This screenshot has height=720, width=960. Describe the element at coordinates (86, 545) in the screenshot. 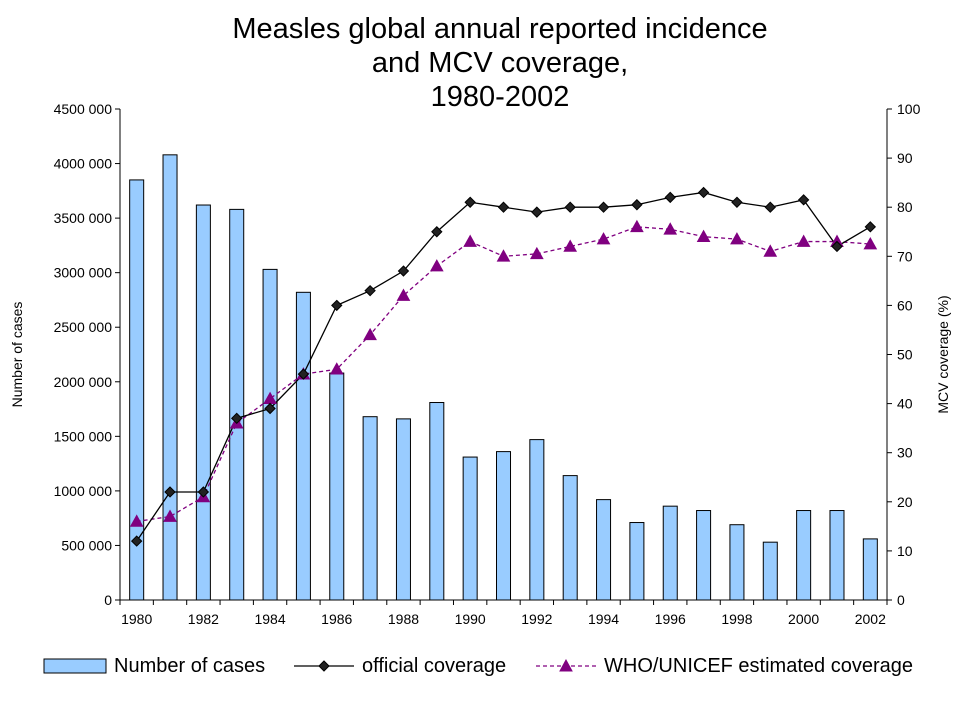

I see `left-tick-label: 500 000` at that location.